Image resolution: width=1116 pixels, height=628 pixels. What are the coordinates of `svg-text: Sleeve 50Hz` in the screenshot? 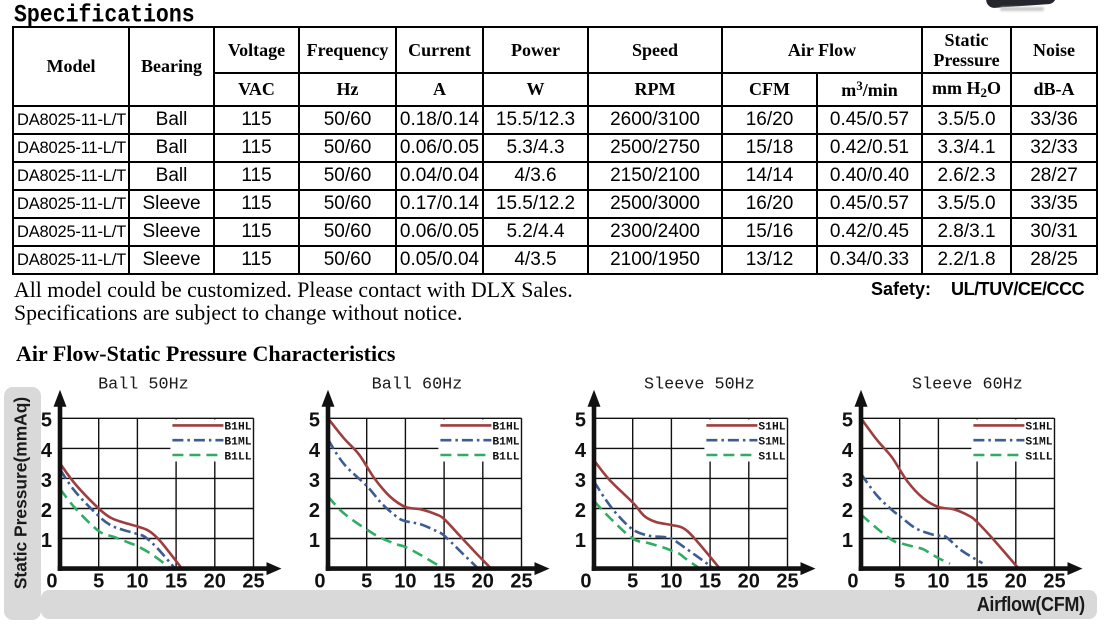 It's located at (699, 384).